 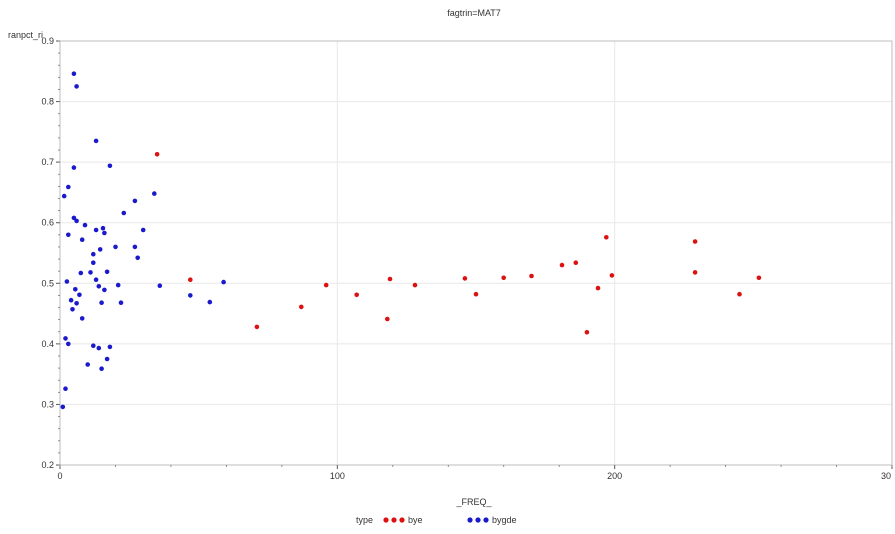 What do you see at coordinates (47, 344) in the screenshot?
I see `y-tick-label: 0.4` at bounding box center [47, 344].